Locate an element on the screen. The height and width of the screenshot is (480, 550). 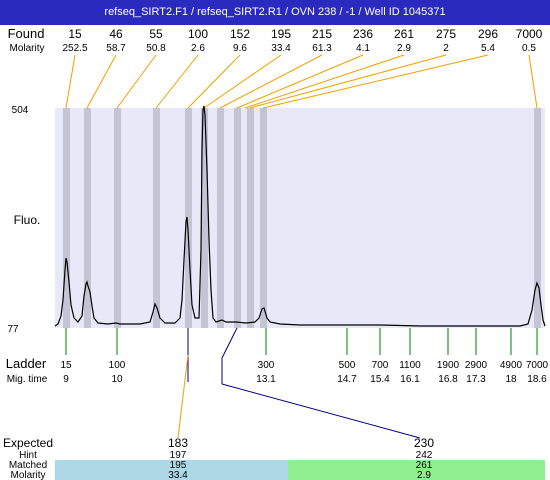
expected-matched: 261 is located at coordinates (424, 465).